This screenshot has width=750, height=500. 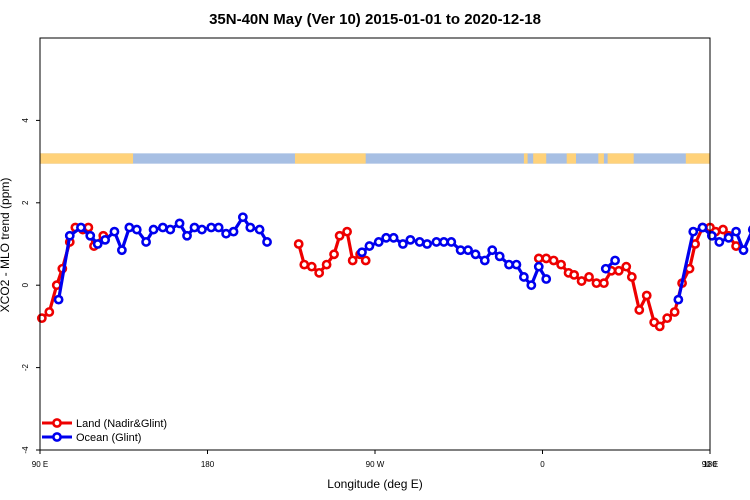 What do you see at coordinates (25, 202) in the screenshot?
I see `y-tick-label: 2` at bounding box center [25, 202].